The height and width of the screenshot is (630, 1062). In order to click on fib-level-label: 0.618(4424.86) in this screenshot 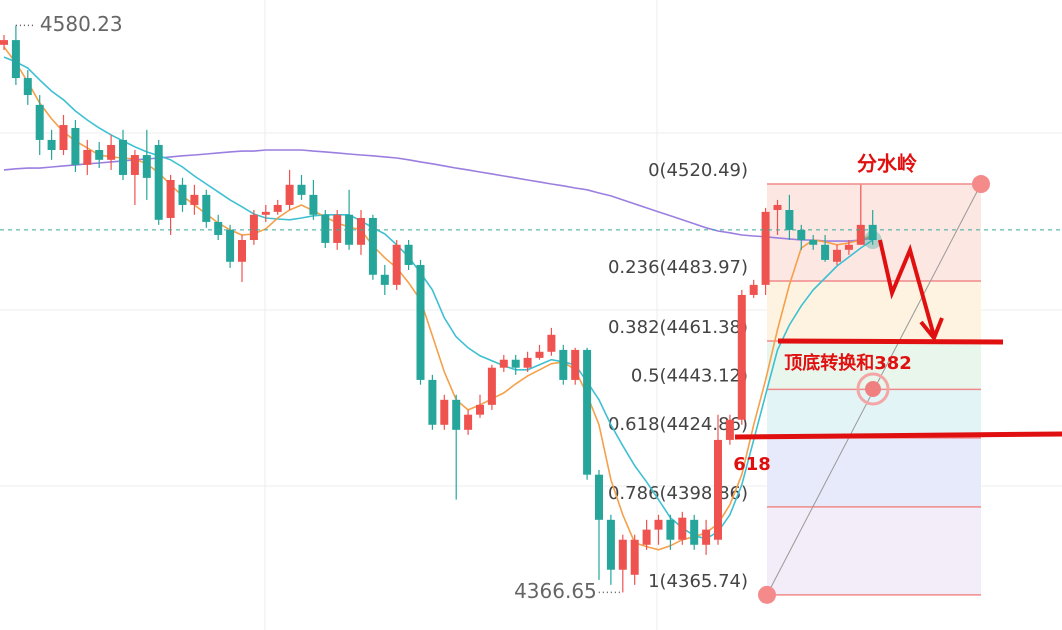, I will do `click(678, 424)`.